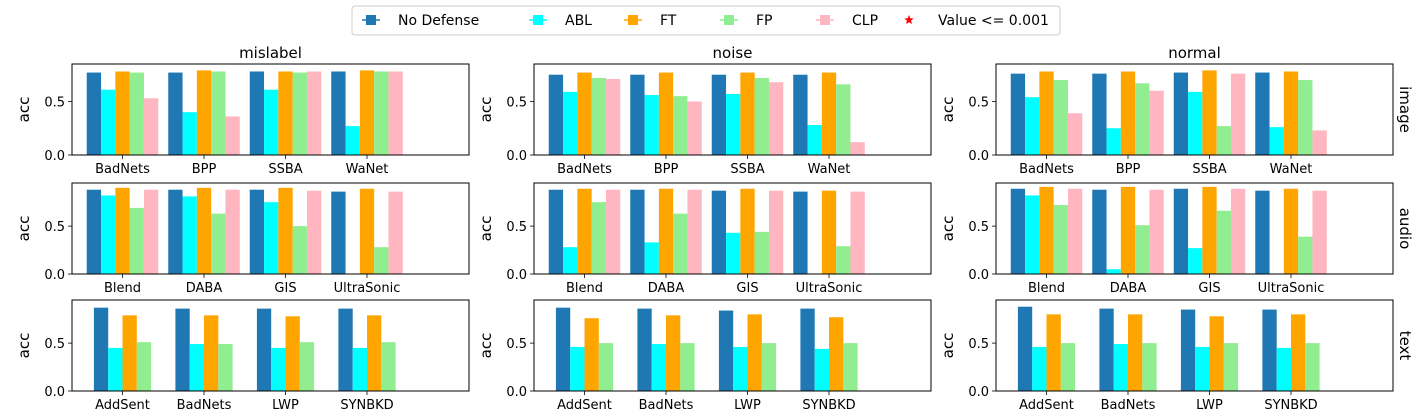 The width and height of the screenshot is (1412, 415). What do you see at coordinates (829, 169) in the screenshot?
I see `x-tick-label: WaNet` at bounding box center [829, 169].